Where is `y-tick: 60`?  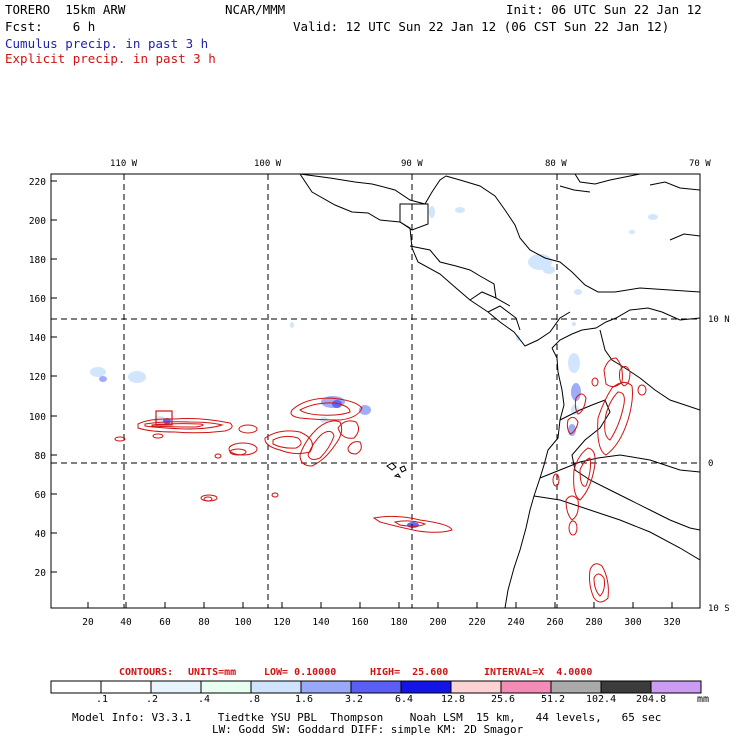
y-tick: 60 is located at coordinates (41, 495).